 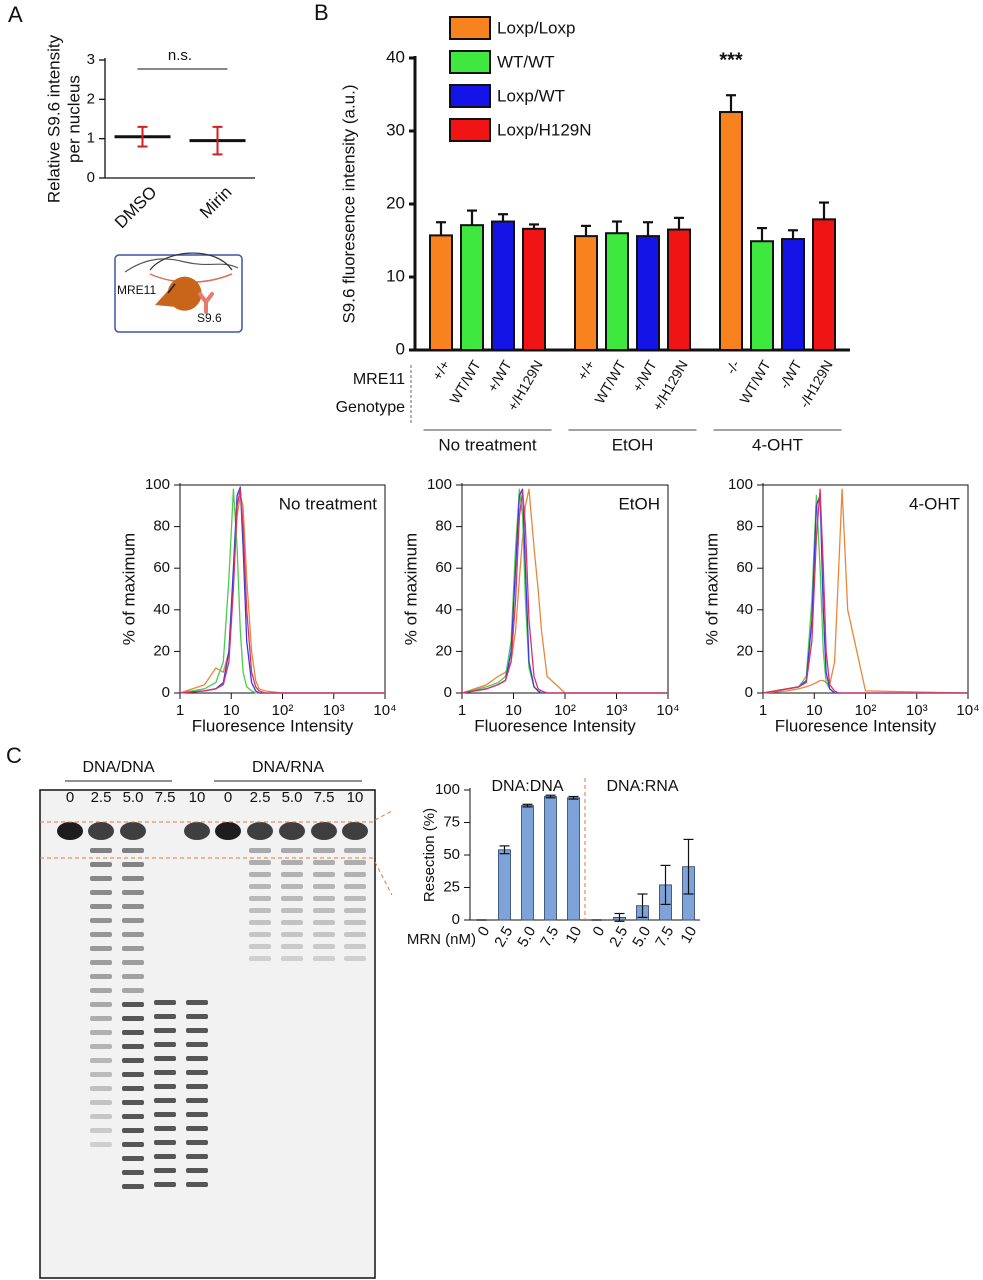 What do you see at coordinates (215, 202) in the screenshot?
I see `x-tick-label: Mirin` at bounding box center [215, 202].